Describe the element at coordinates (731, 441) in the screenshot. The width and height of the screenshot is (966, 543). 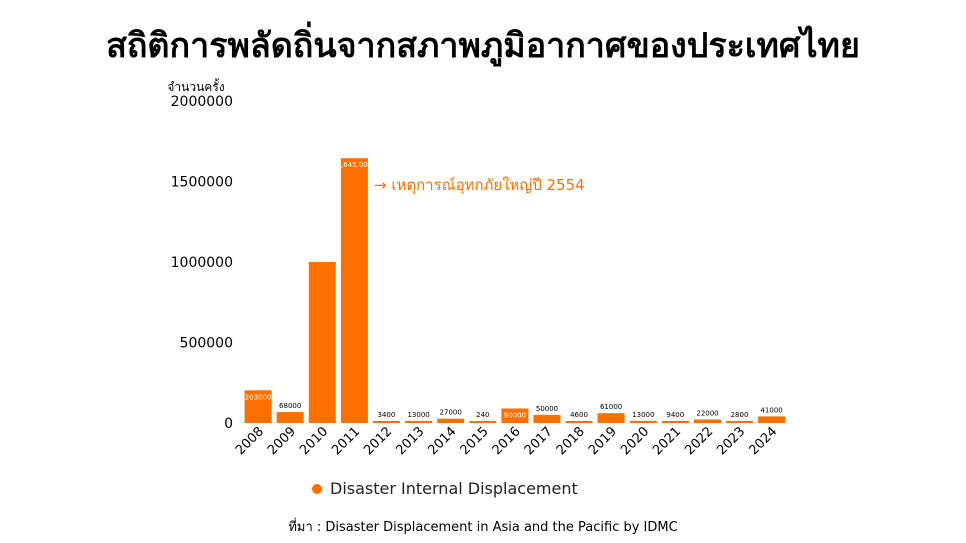
I see `x-tick-label-2023: 2023` at that location.